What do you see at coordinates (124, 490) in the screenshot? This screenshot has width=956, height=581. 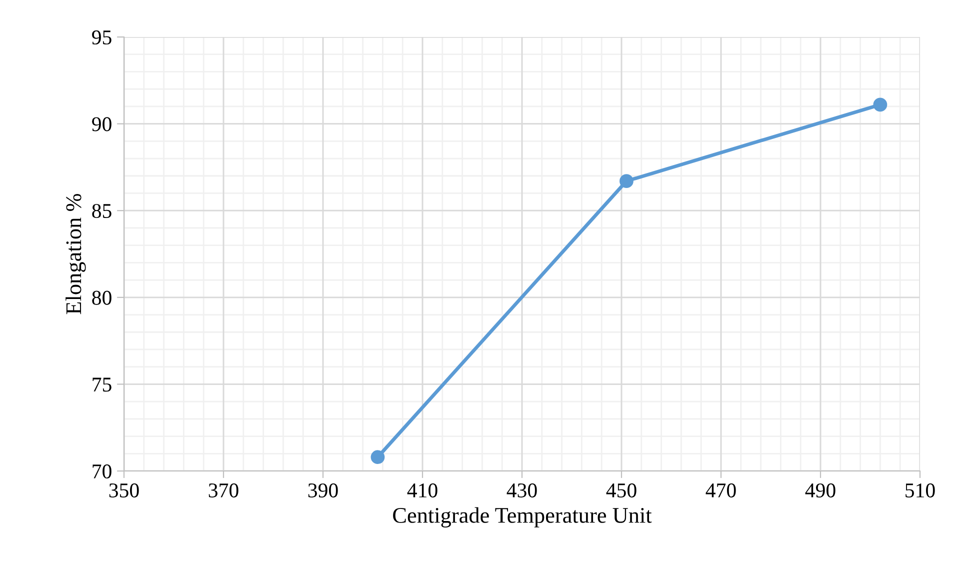 I see `x-tick-label: 350` at bounding box center [124, 490].